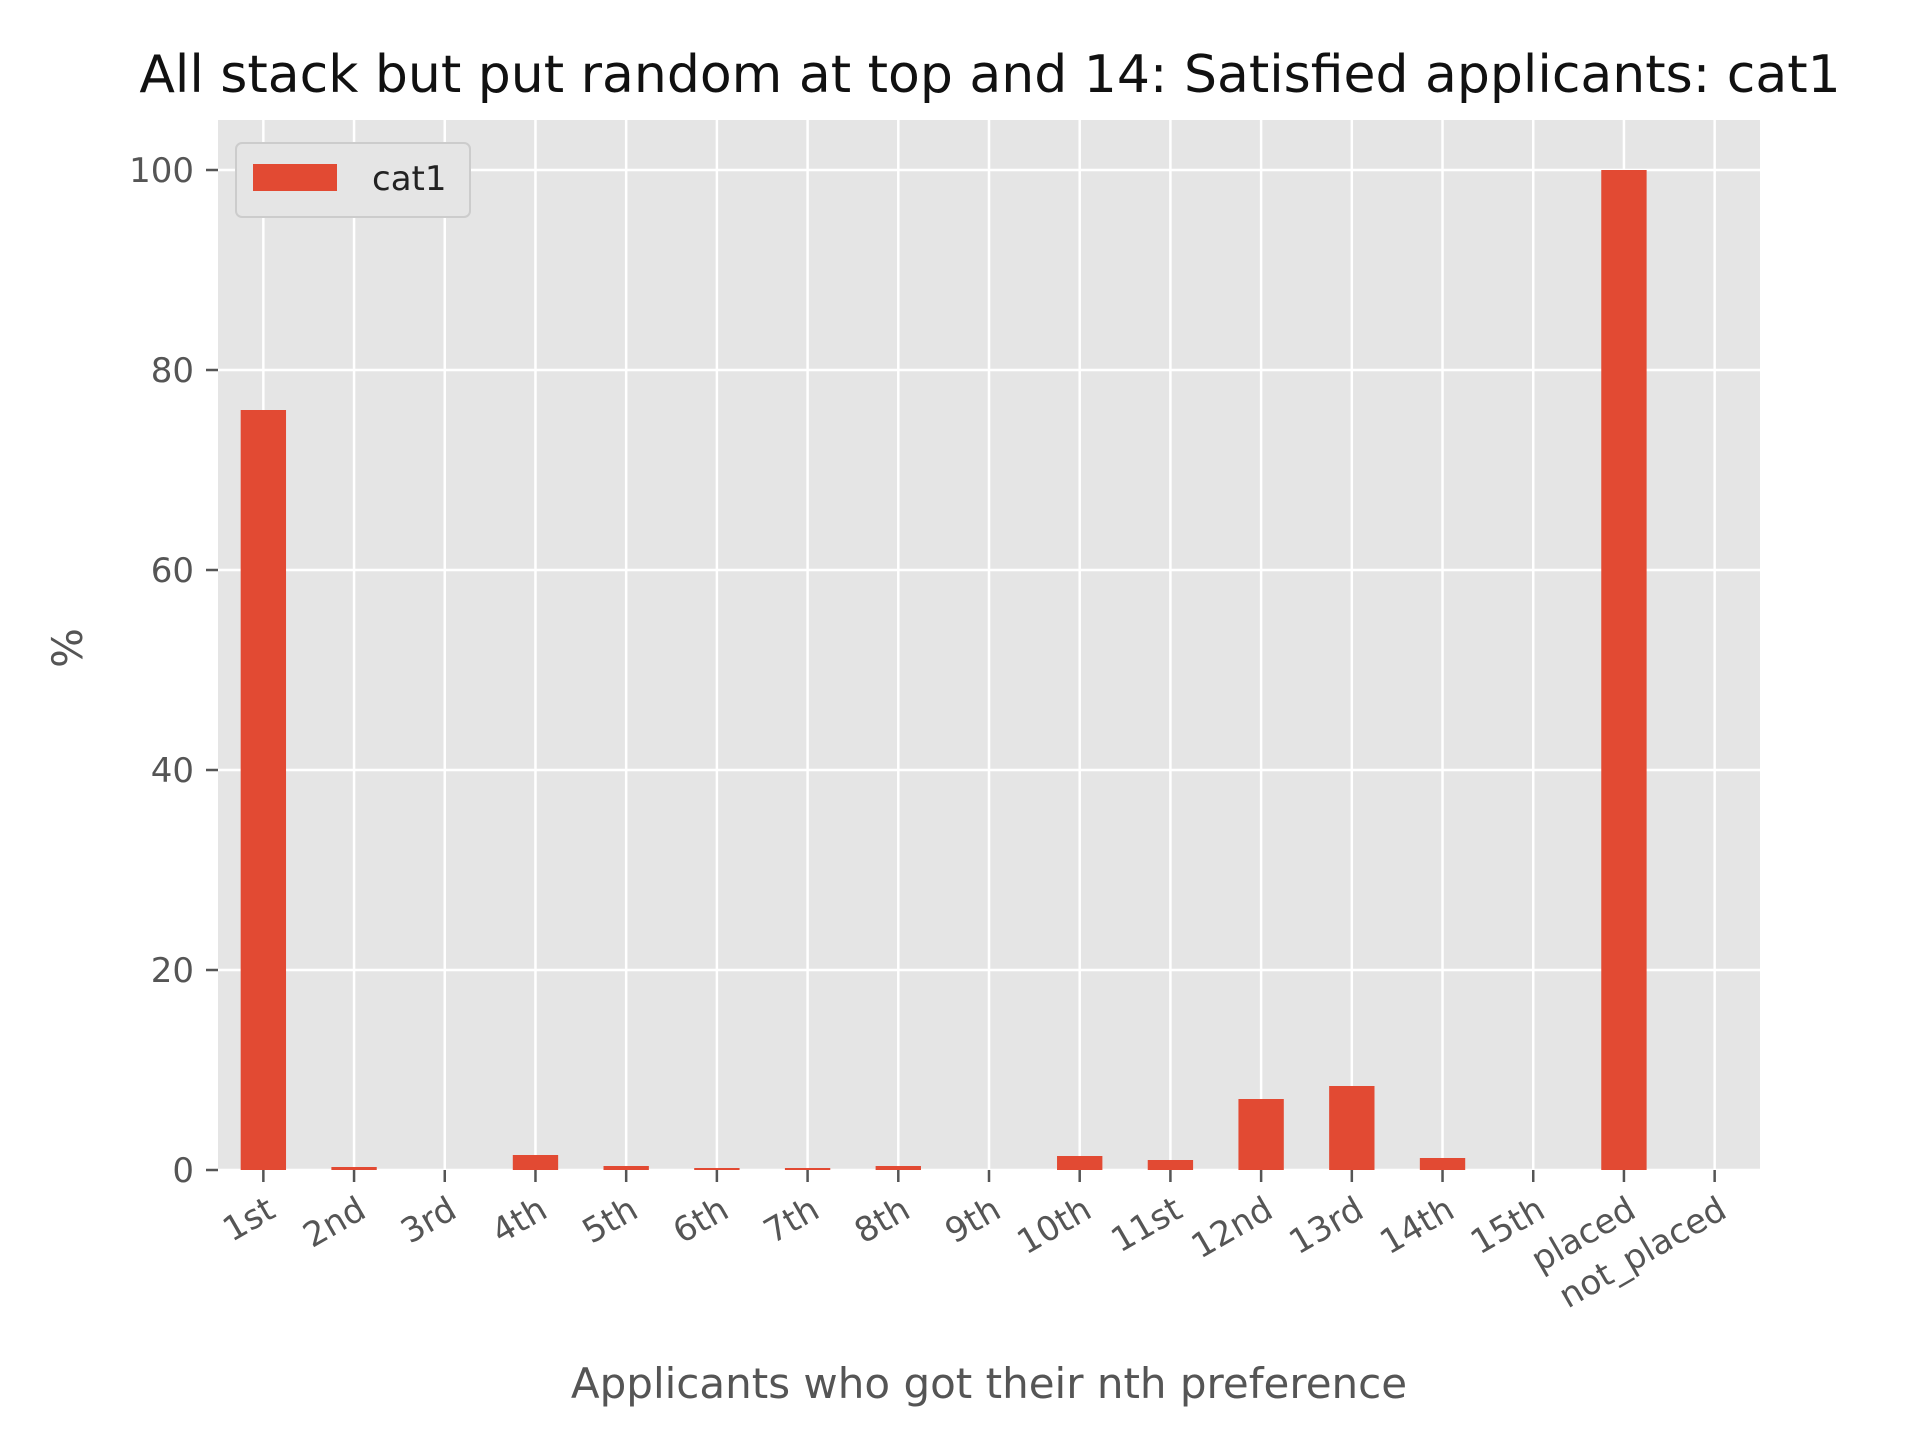  What do you see at coordinates (354, 1168) in the screenshot?
I see `bar-2nd` at bounding box center [354, 1168].